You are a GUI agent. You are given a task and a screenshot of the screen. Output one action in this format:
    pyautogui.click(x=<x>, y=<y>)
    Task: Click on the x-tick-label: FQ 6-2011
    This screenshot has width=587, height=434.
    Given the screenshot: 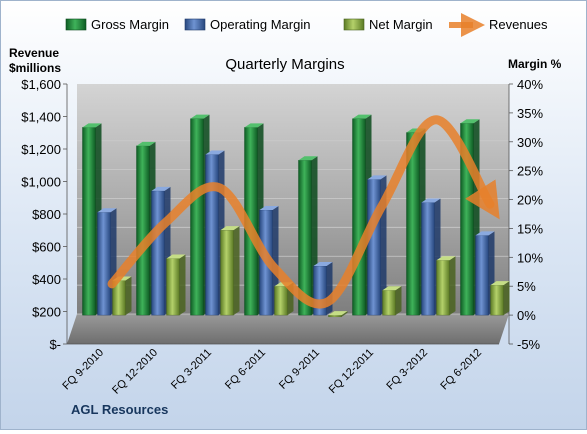 What is the action you would take?
    pyautogui.click(x=245, y=369)
    